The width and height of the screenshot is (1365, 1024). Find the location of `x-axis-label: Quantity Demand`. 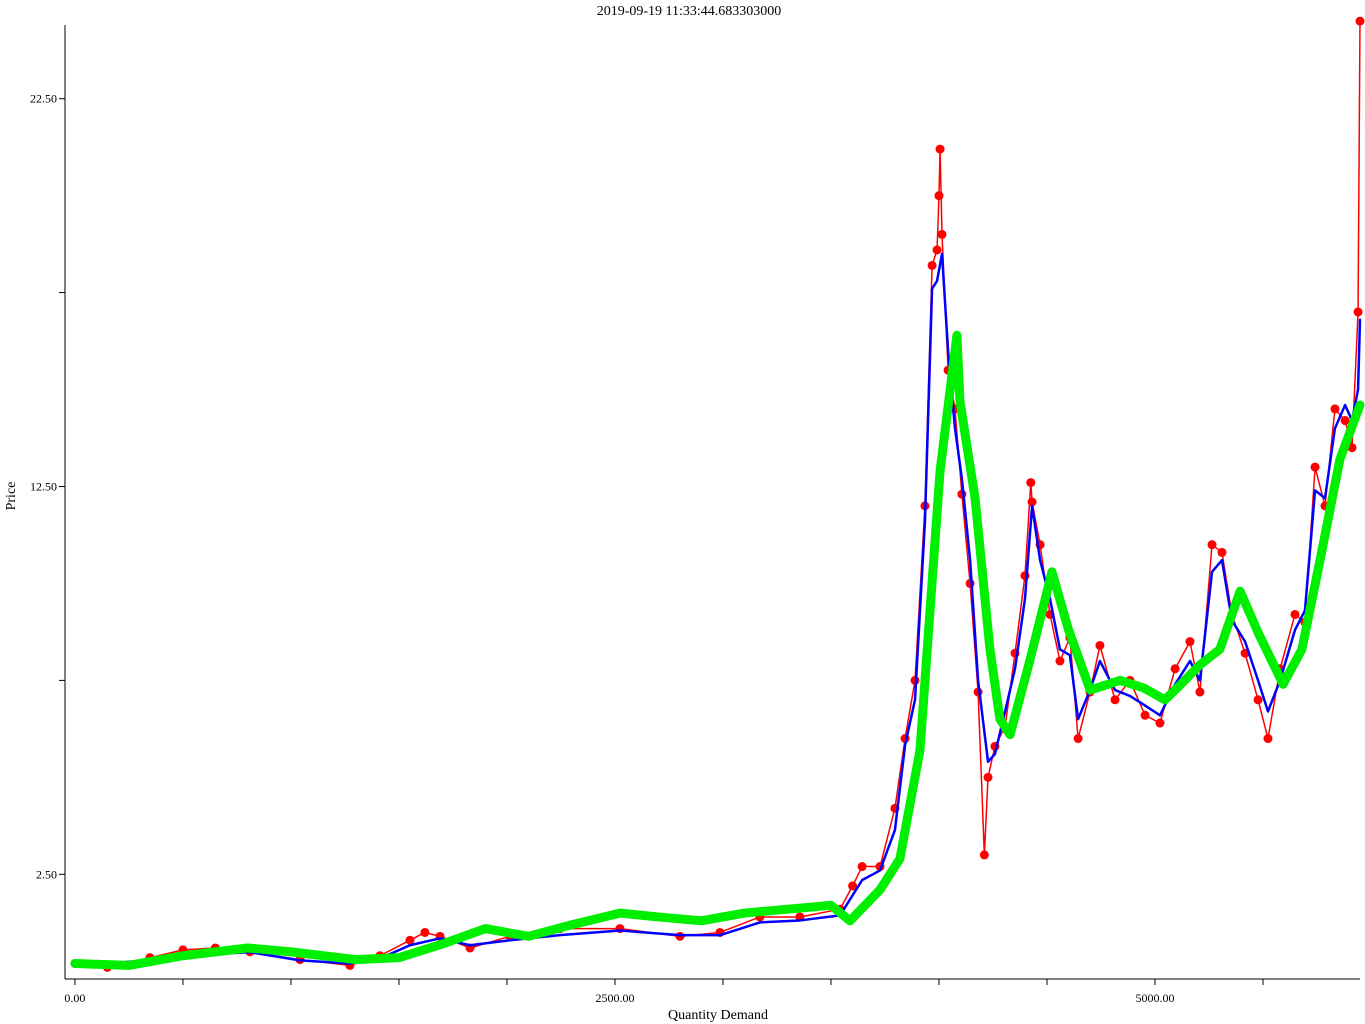

x-axis-label: Quantity Demand is located at coordinates (718, 1015).